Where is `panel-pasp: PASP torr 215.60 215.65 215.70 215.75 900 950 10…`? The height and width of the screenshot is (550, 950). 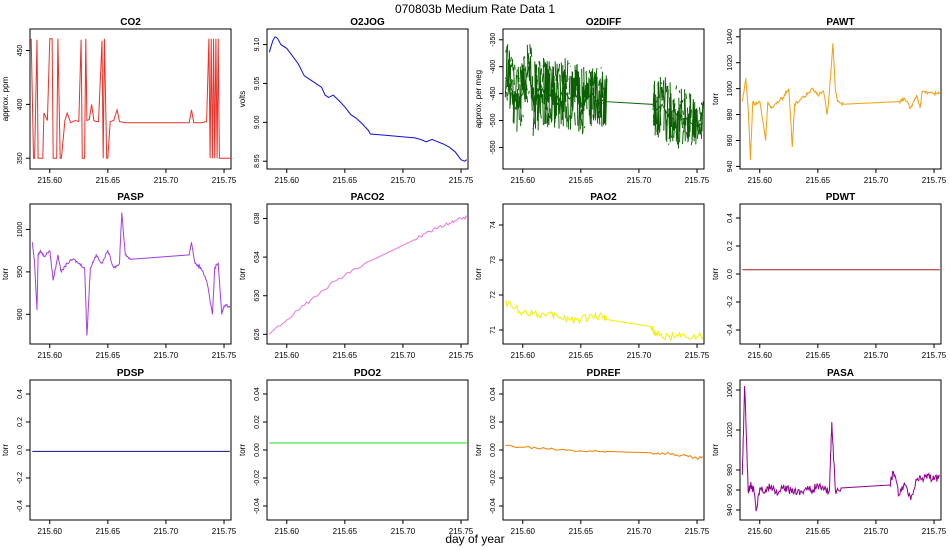
panel-pasp: PASP torr 215.60 215.65 215.70 215.75 900 950 10… is located at coordinates (119, 276).